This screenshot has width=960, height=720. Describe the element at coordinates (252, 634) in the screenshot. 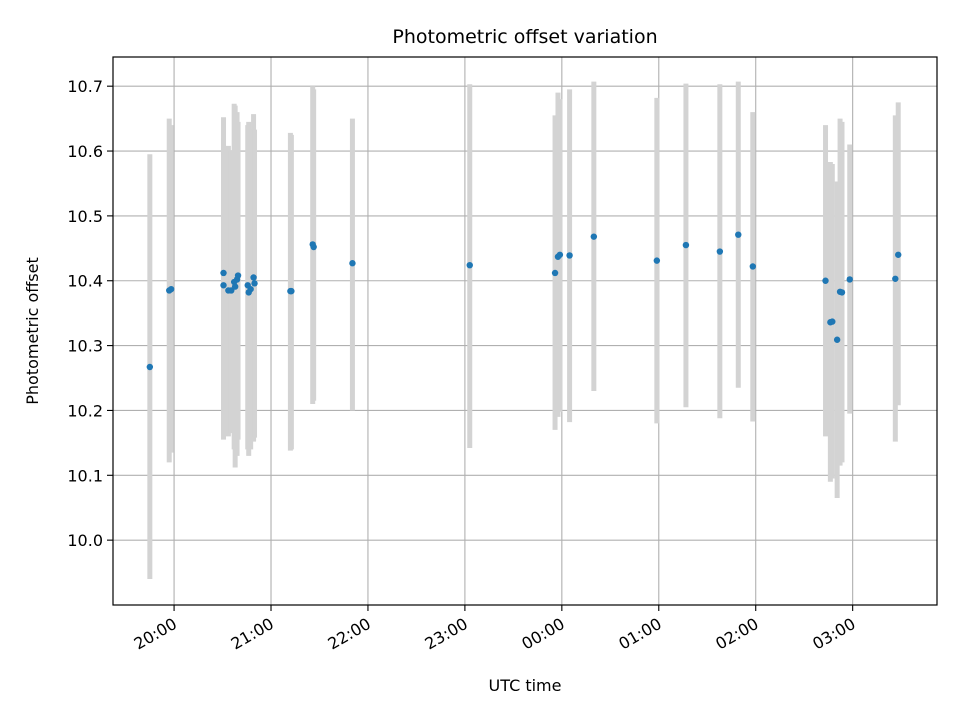

I see `x-tick-label: 21:00` at that location.